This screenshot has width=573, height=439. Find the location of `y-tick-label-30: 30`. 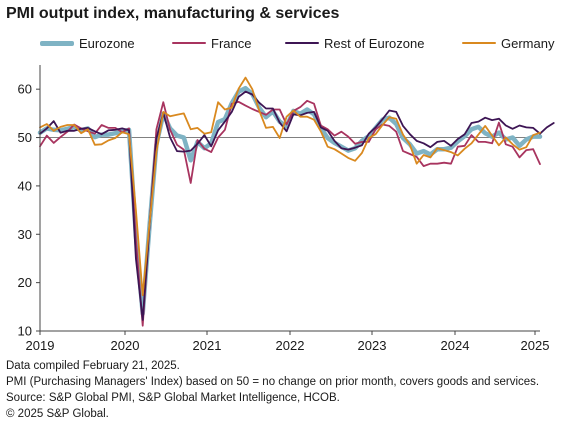

y-tick-label-30: 30 is located at coordinates (25, 234).